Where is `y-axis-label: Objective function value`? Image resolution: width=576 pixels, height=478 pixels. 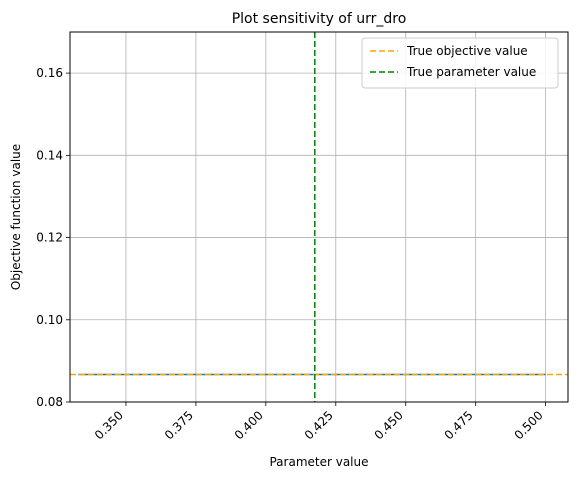 y-axis-label: Objective function value is located at coordinates (16, 217).